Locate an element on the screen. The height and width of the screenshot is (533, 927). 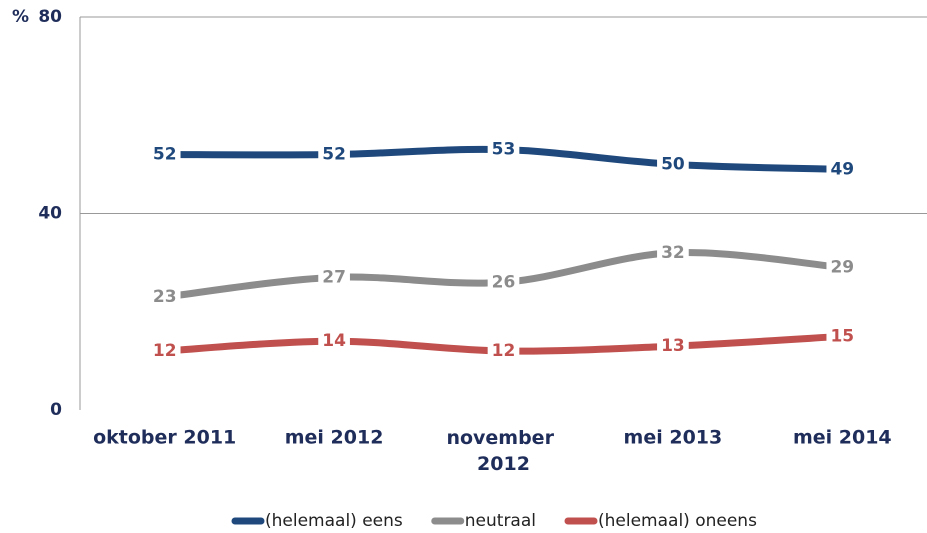
data-label-group: 14 is located at coordinates (334, 341).